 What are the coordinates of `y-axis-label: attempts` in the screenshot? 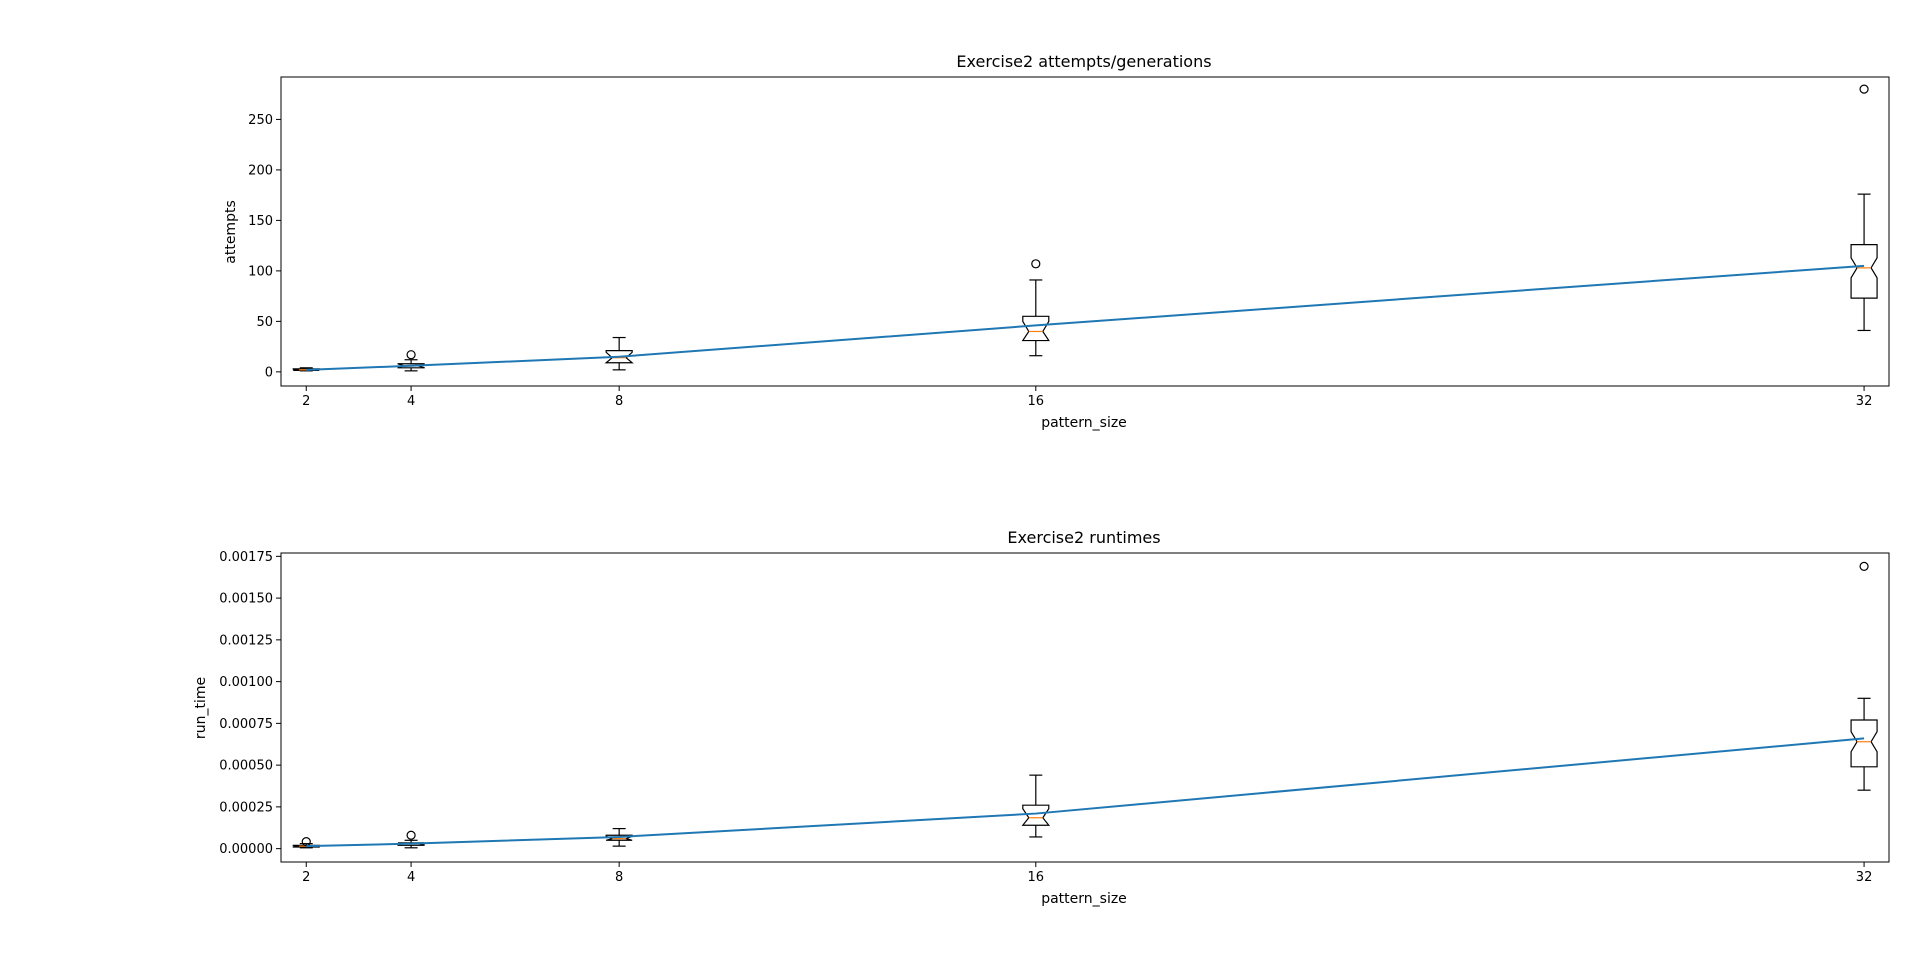 It's located at (231, 231).